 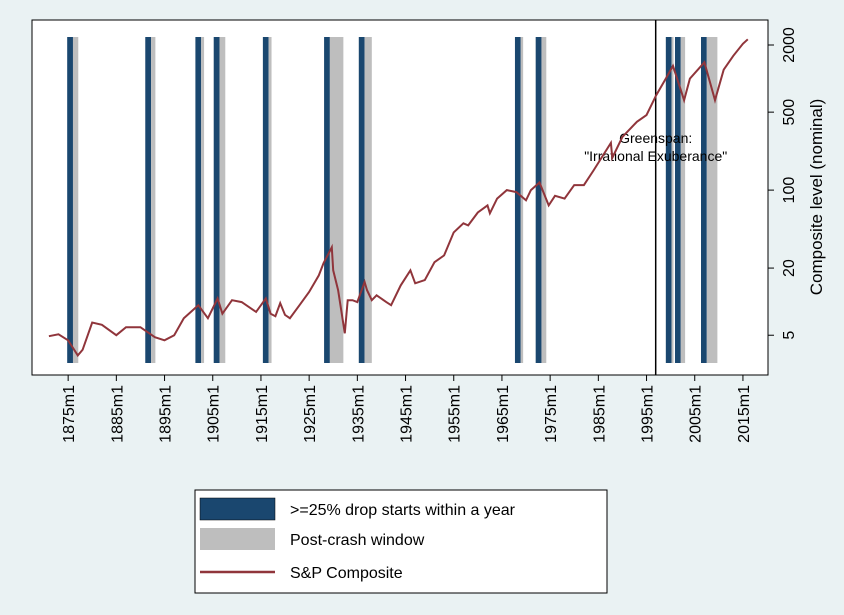 What do you see at coordinates (744, 414) in the screenshot?
I see `x-tick-label: 2015m1` at bounding box center [744, 414].